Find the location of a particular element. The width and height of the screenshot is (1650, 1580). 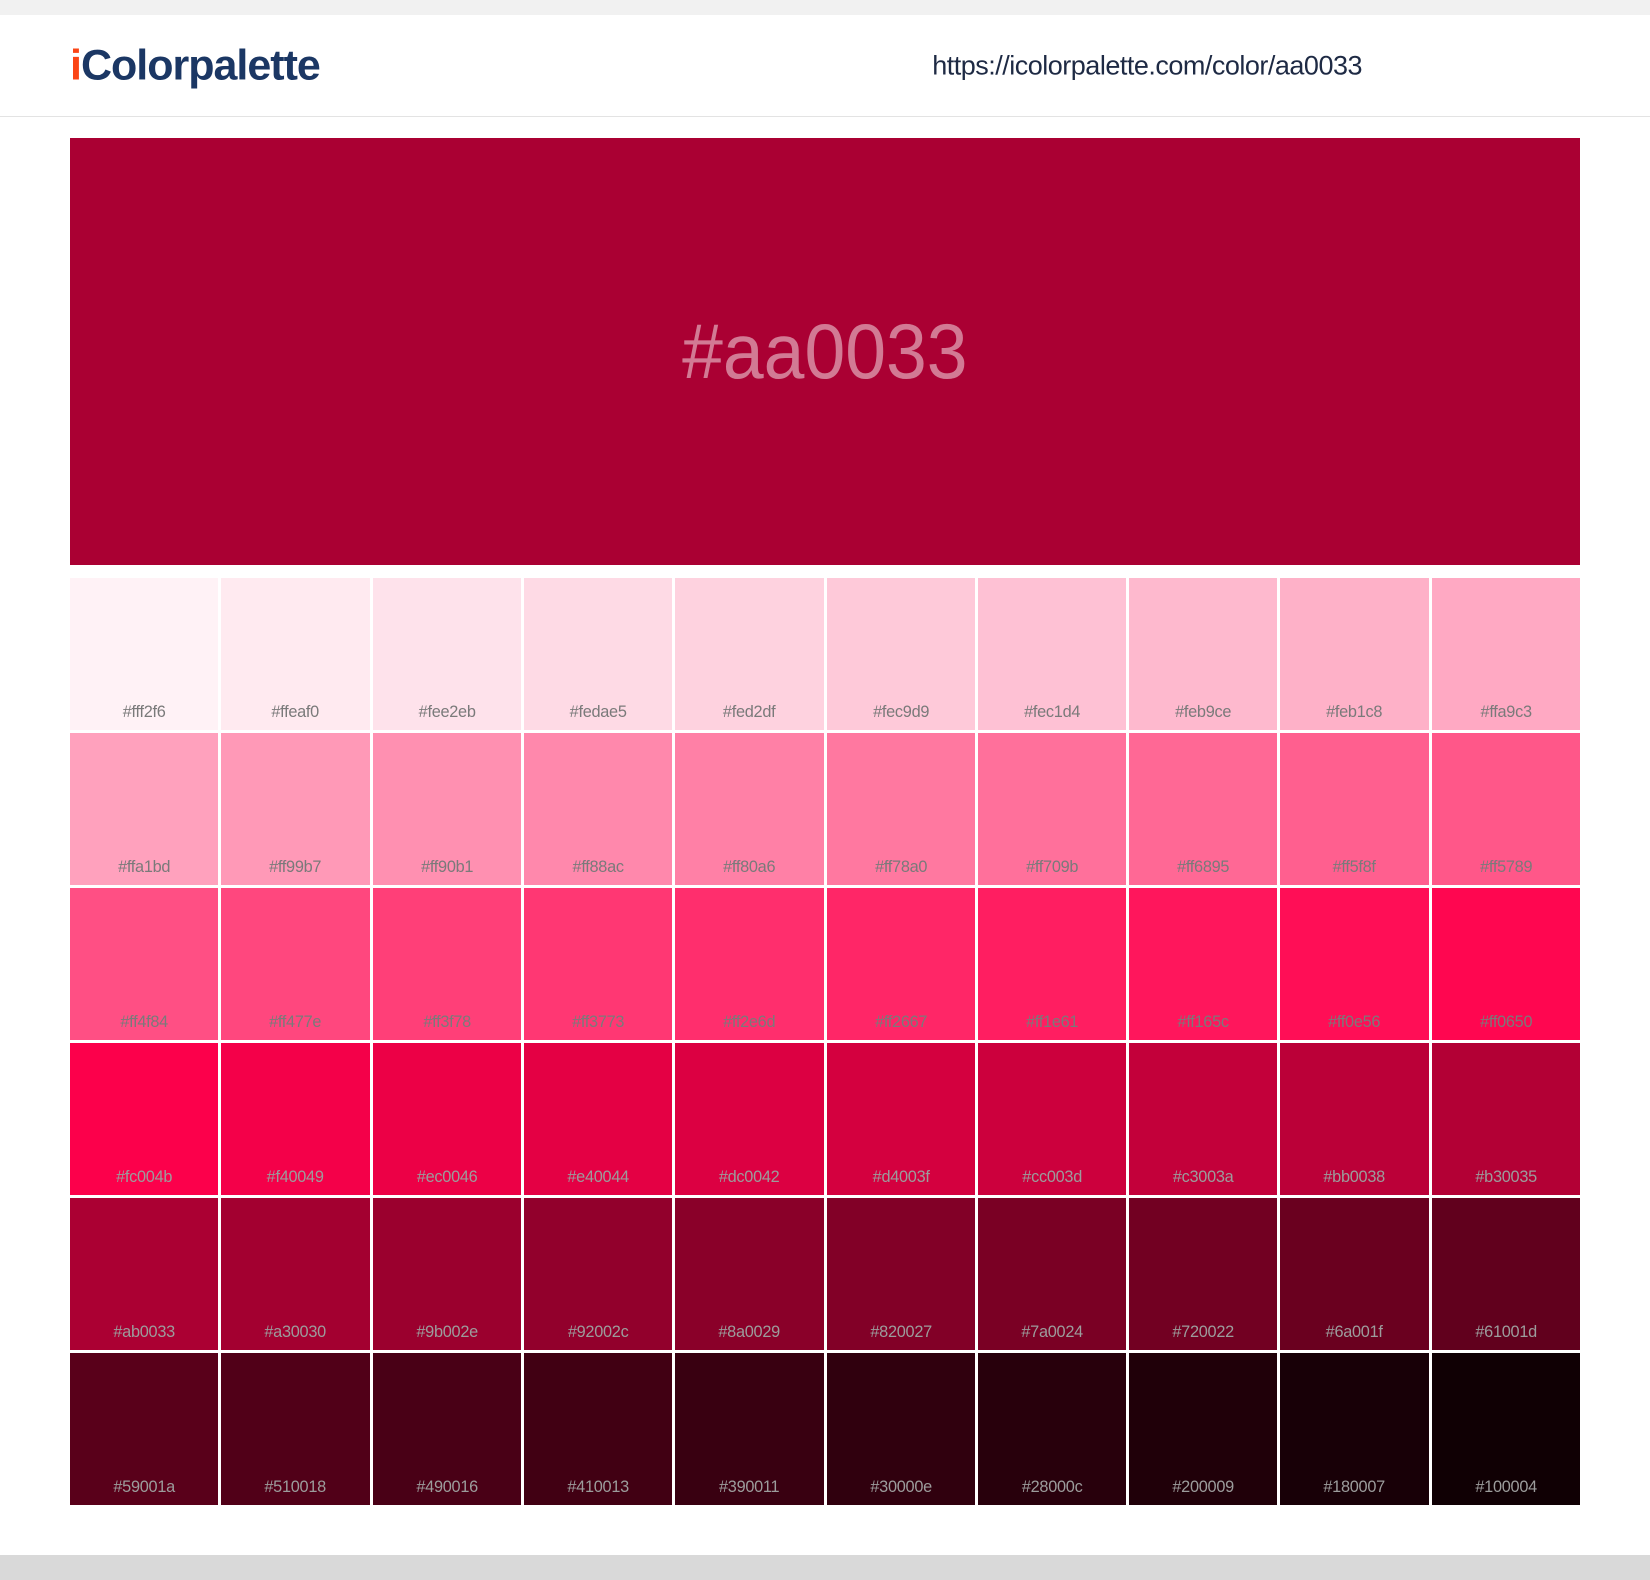

swatch-hex-label: #ff165c is located at coordinates (1203, 1021).